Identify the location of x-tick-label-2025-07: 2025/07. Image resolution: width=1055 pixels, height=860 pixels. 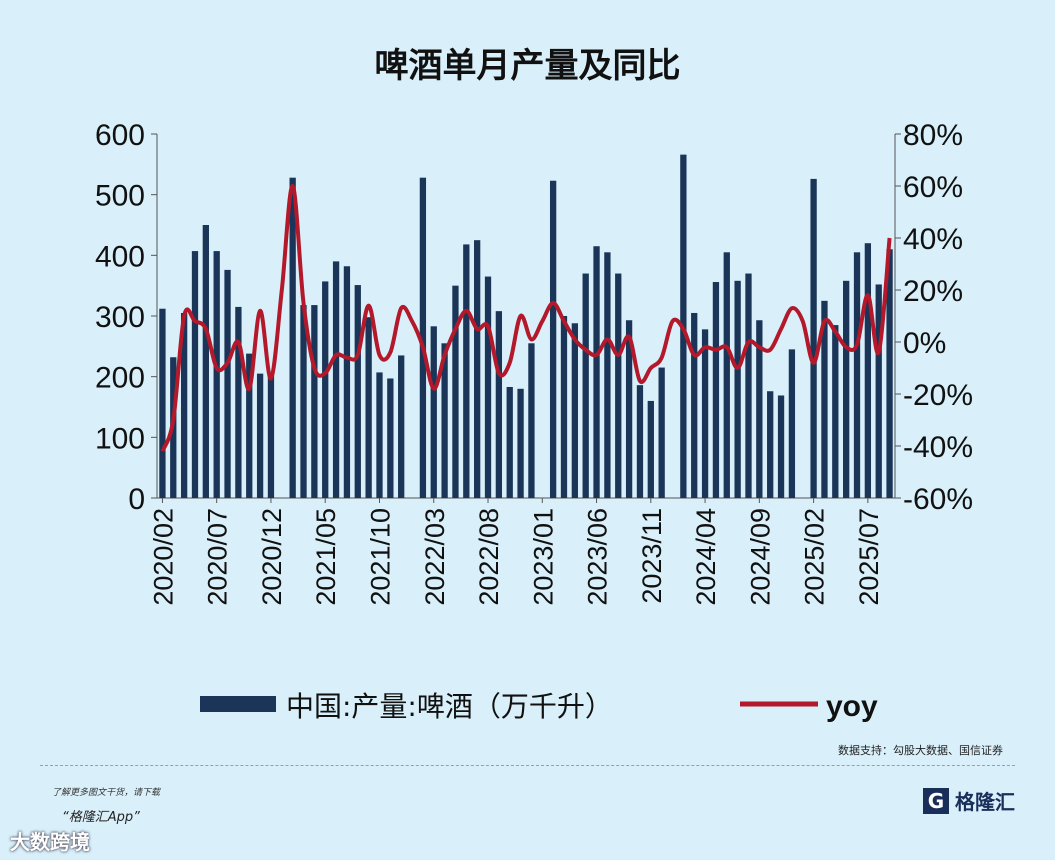
(869, 557).